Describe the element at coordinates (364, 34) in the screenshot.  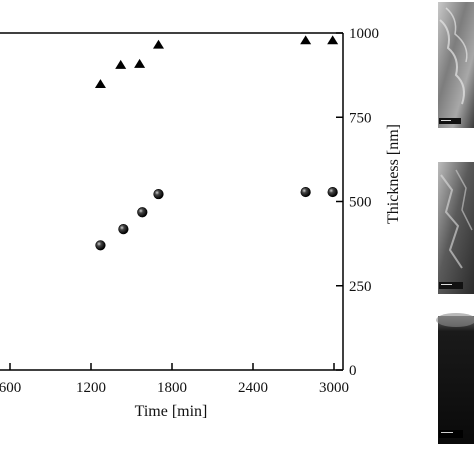
I see `y-tick-label: 1000` at that location.